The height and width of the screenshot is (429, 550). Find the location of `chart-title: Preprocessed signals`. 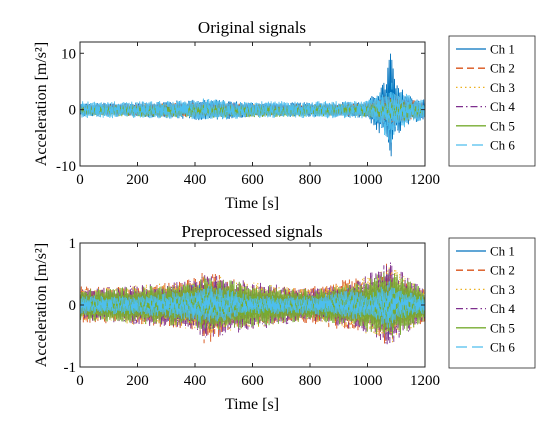

chart-title: Preprocessed signals is located at coordinates (251, 231).